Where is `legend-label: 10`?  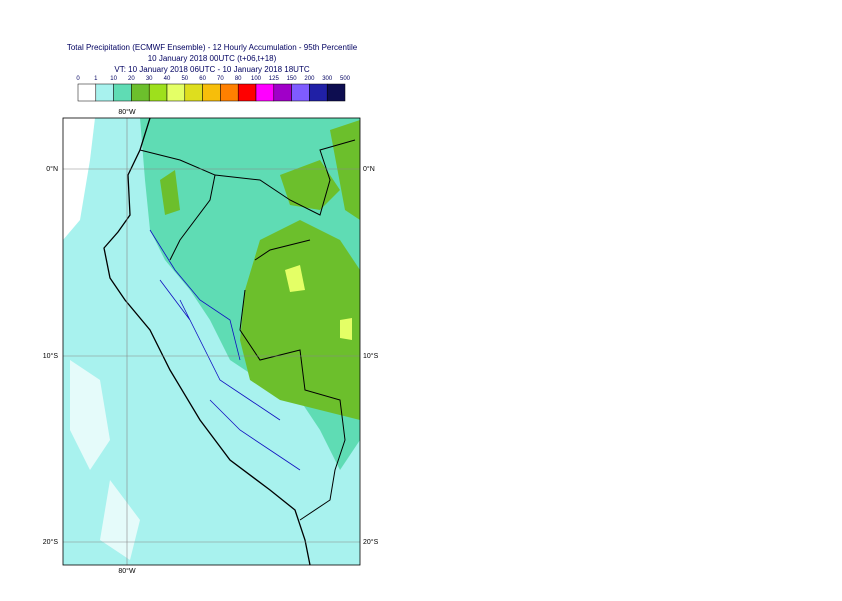
legend-label: 10 is located at coordinates (113, 79).